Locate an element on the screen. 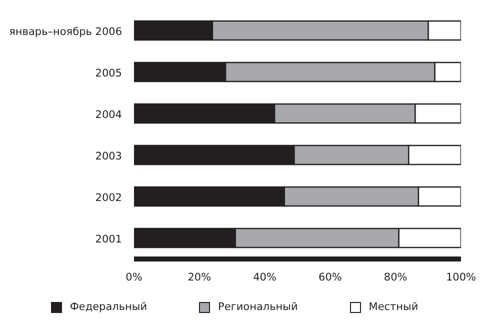 The image size is (481, 333). x-tick-label: 80% is located at coordinates (396, 277).